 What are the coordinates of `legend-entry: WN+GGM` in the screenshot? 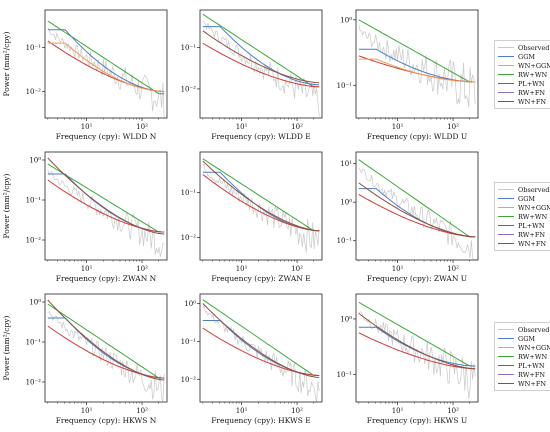 It's located at (524, 65).